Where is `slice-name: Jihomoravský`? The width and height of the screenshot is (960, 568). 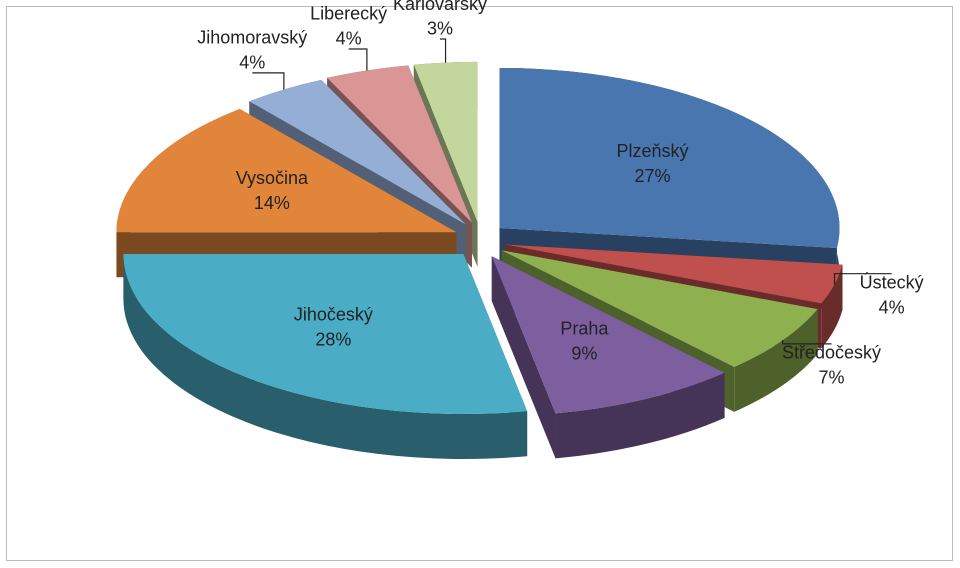 slice-name: Jihomoravský is located at coordinates (252, 38).